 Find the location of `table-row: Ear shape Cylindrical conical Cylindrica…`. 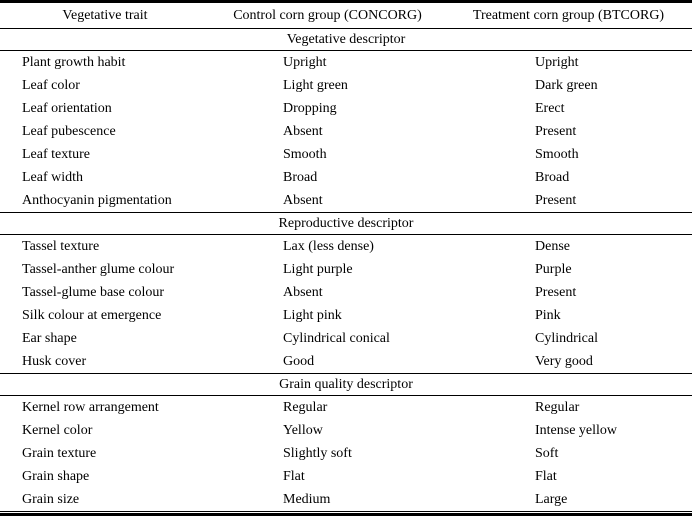

table-row: Ear shape Cylindrical conical Cylindrica… is located at coordinates (346, 338).